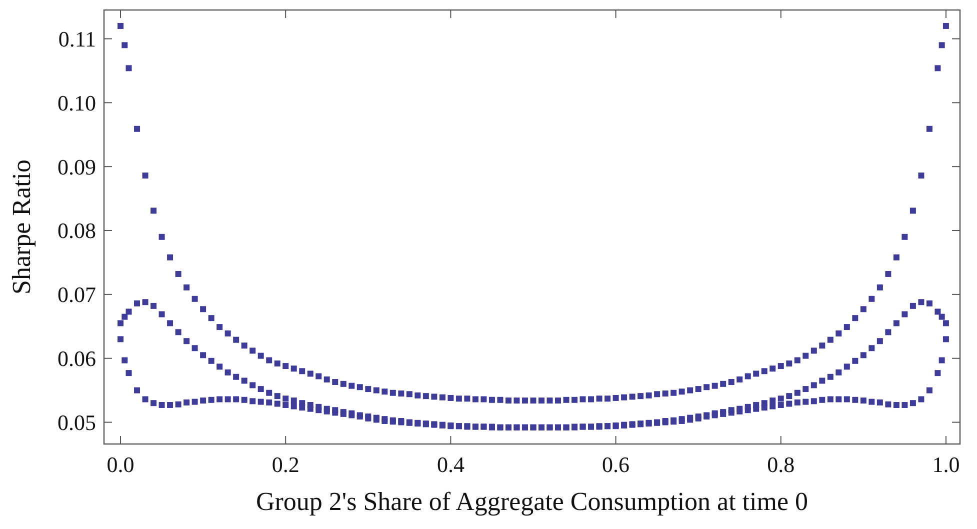 The height and width of the screenshot is (529, 977). I want to click on x-tick-label: 0.4, so click(450, 464).